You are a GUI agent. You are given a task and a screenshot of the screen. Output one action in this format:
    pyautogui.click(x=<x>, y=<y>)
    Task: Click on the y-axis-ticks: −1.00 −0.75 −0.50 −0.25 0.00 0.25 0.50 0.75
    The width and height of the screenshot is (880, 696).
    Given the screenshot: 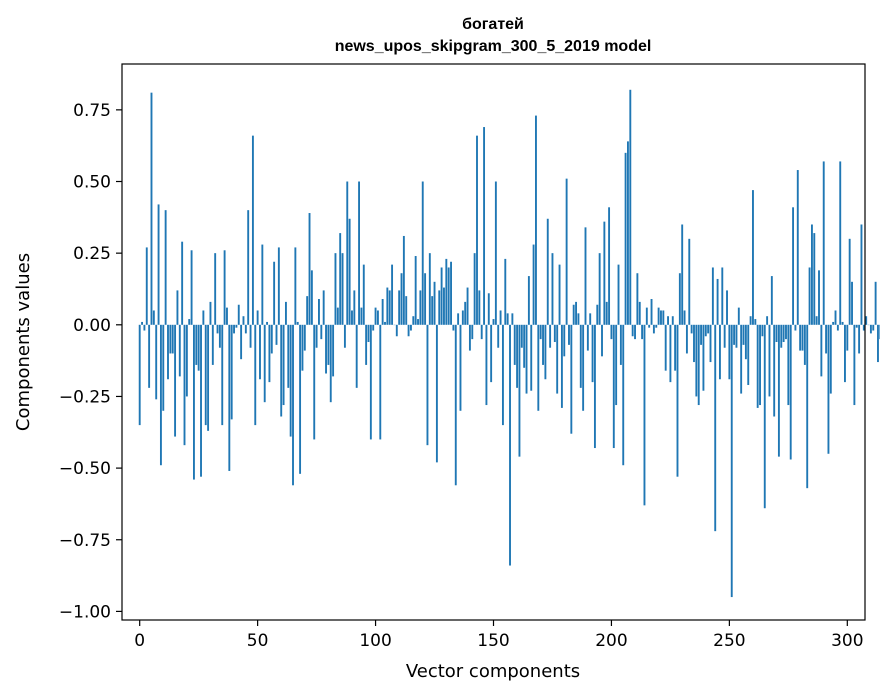 What is the action you would take?
    pyautogui.click(x=90, y=361)
    